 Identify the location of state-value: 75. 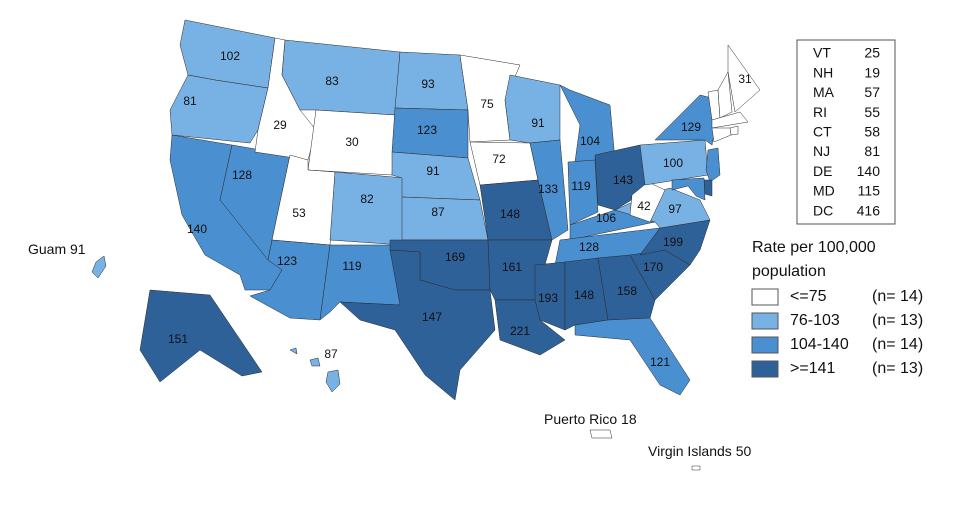
(487, 104).